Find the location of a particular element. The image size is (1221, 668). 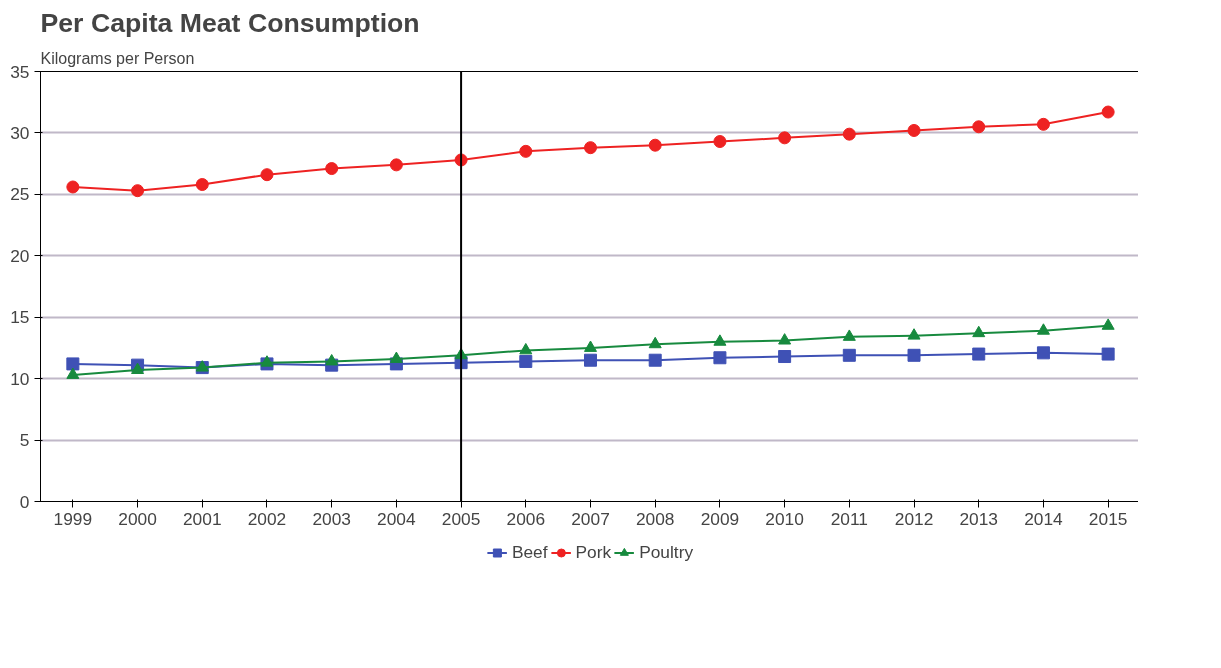

y-tick-label: 10 is located at coordinates (20, 378).